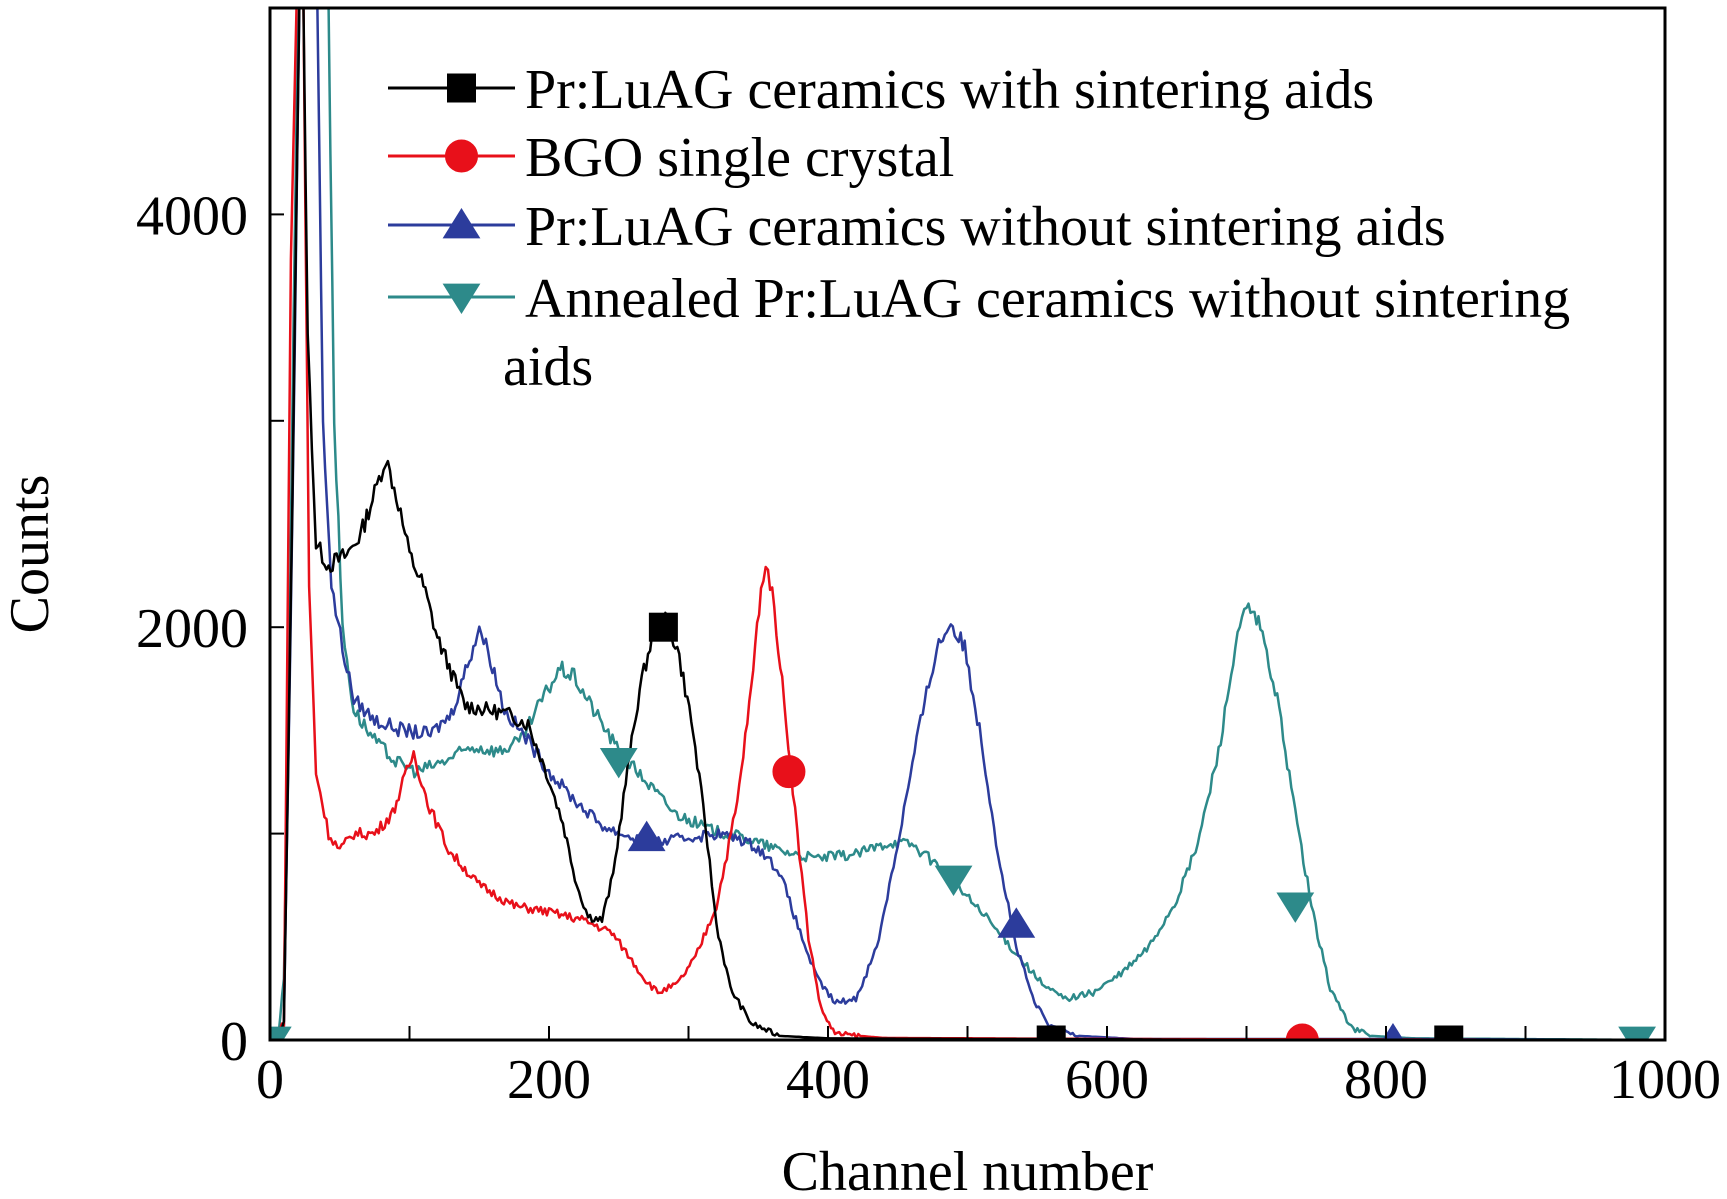  Describe the element at coordinates (234, 1042) in the screenshot. I see `y-tick-label: 0` at that location.